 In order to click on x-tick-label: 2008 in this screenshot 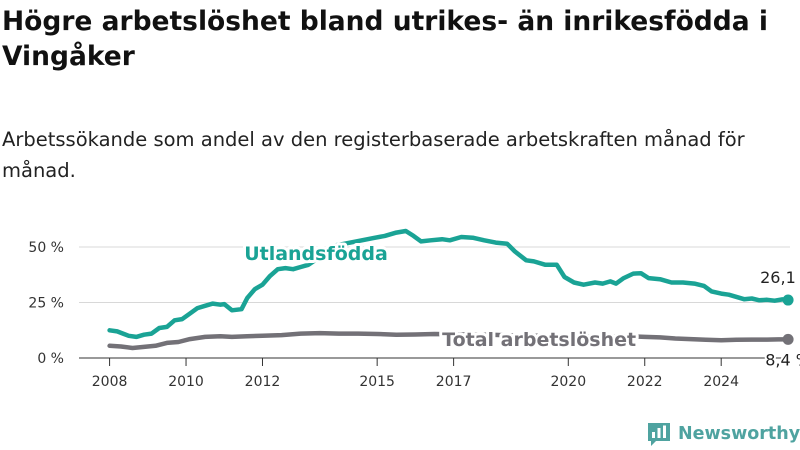, I will do `click(110, 382)`.